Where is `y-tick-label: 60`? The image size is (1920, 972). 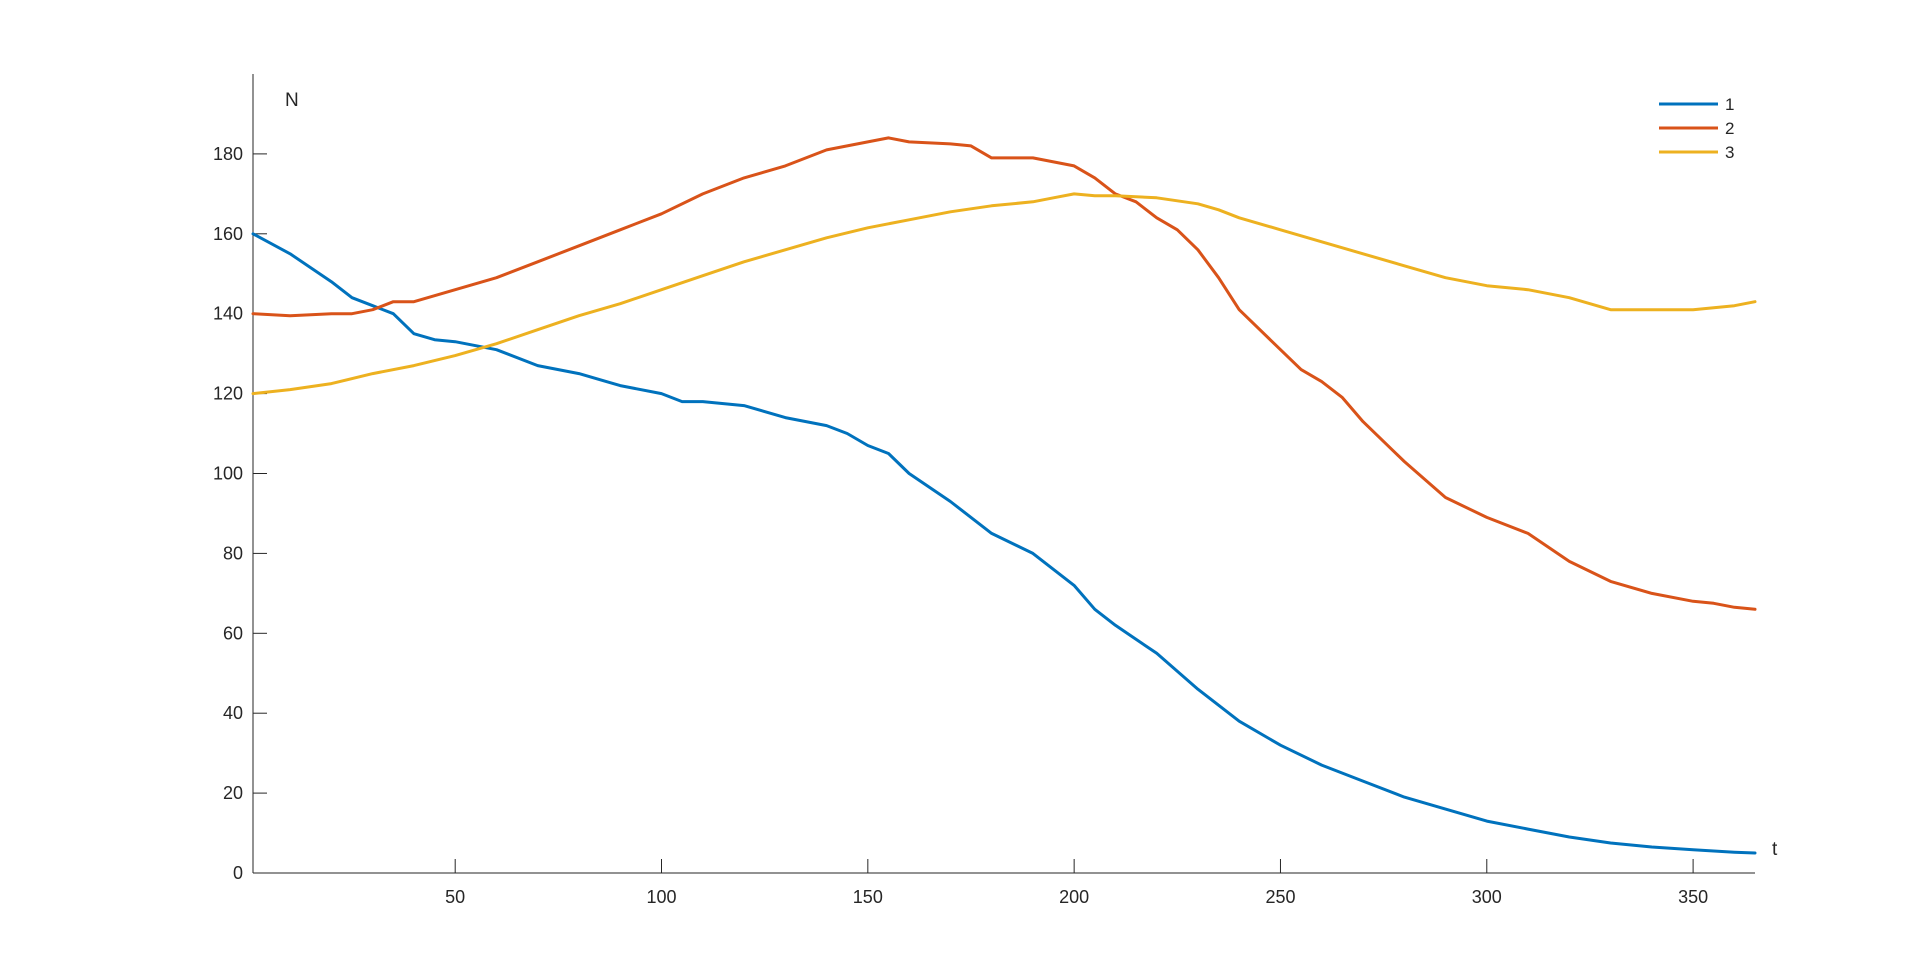 y-tick-label: 60 is located at coordinates (233, 633).